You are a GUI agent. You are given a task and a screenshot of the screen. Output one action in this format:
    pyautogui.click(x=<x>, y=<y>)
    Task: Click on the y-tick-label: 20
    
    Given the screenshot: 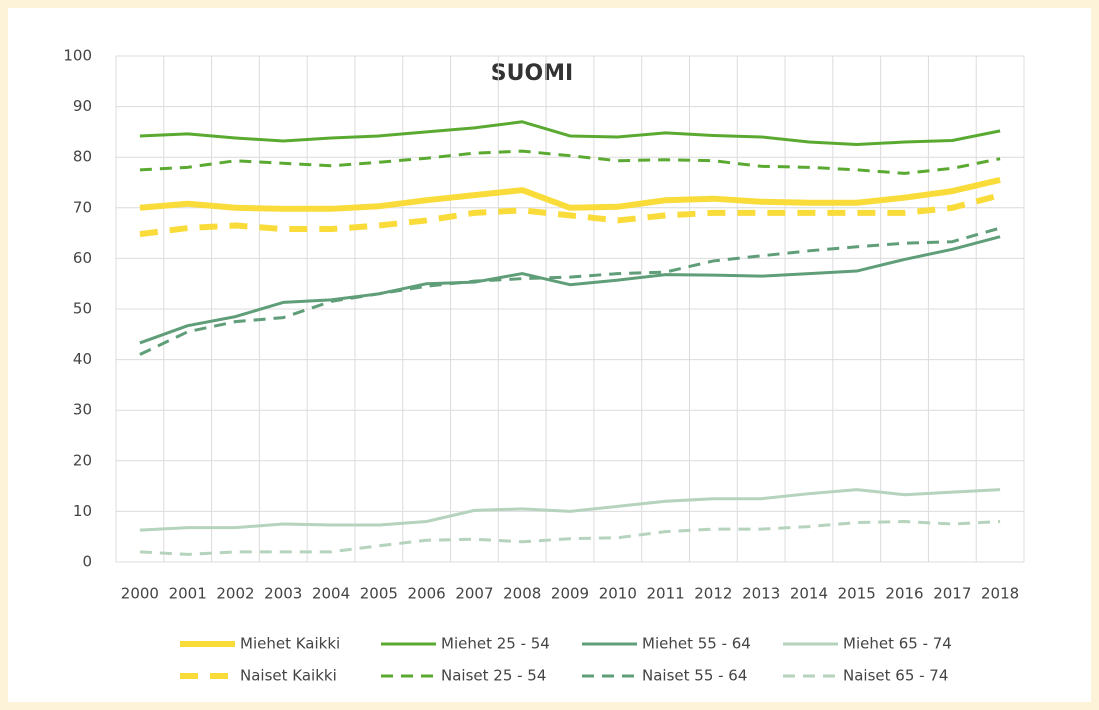 What is the action you would take?
    pyautogui.click(x=82, y=460)
    